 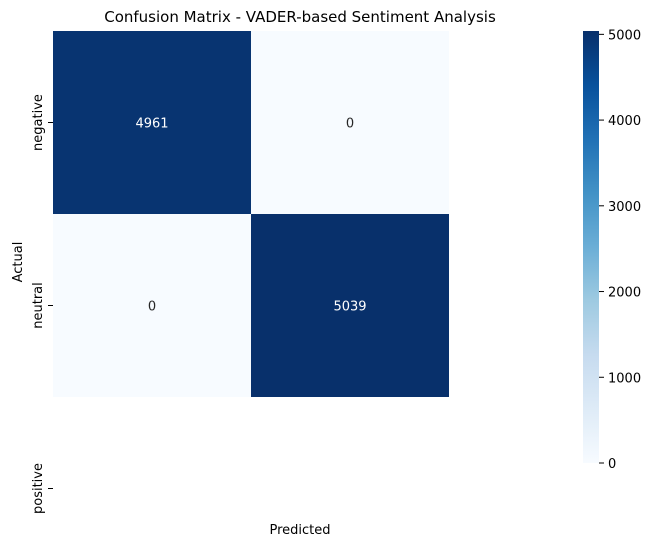 What do you see at coordinates (624, 293) in the screenshot?
I see `colorbar-tick-label-2000: 2000` at bounding box center [624, 293].